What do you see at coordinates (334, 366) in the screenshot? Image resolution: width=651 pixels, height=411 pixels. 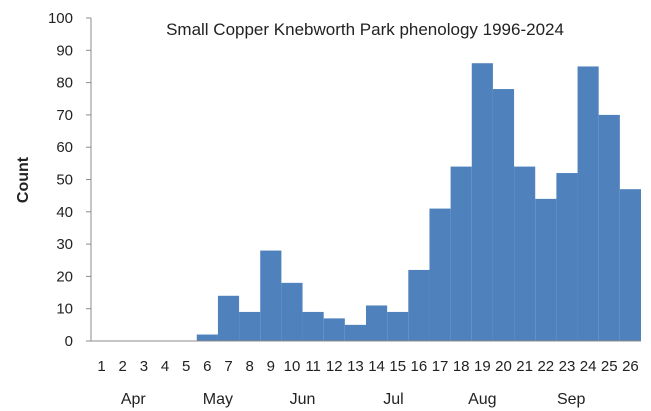 I see `x-tick-label: 12` at bounding box center [334, 366].